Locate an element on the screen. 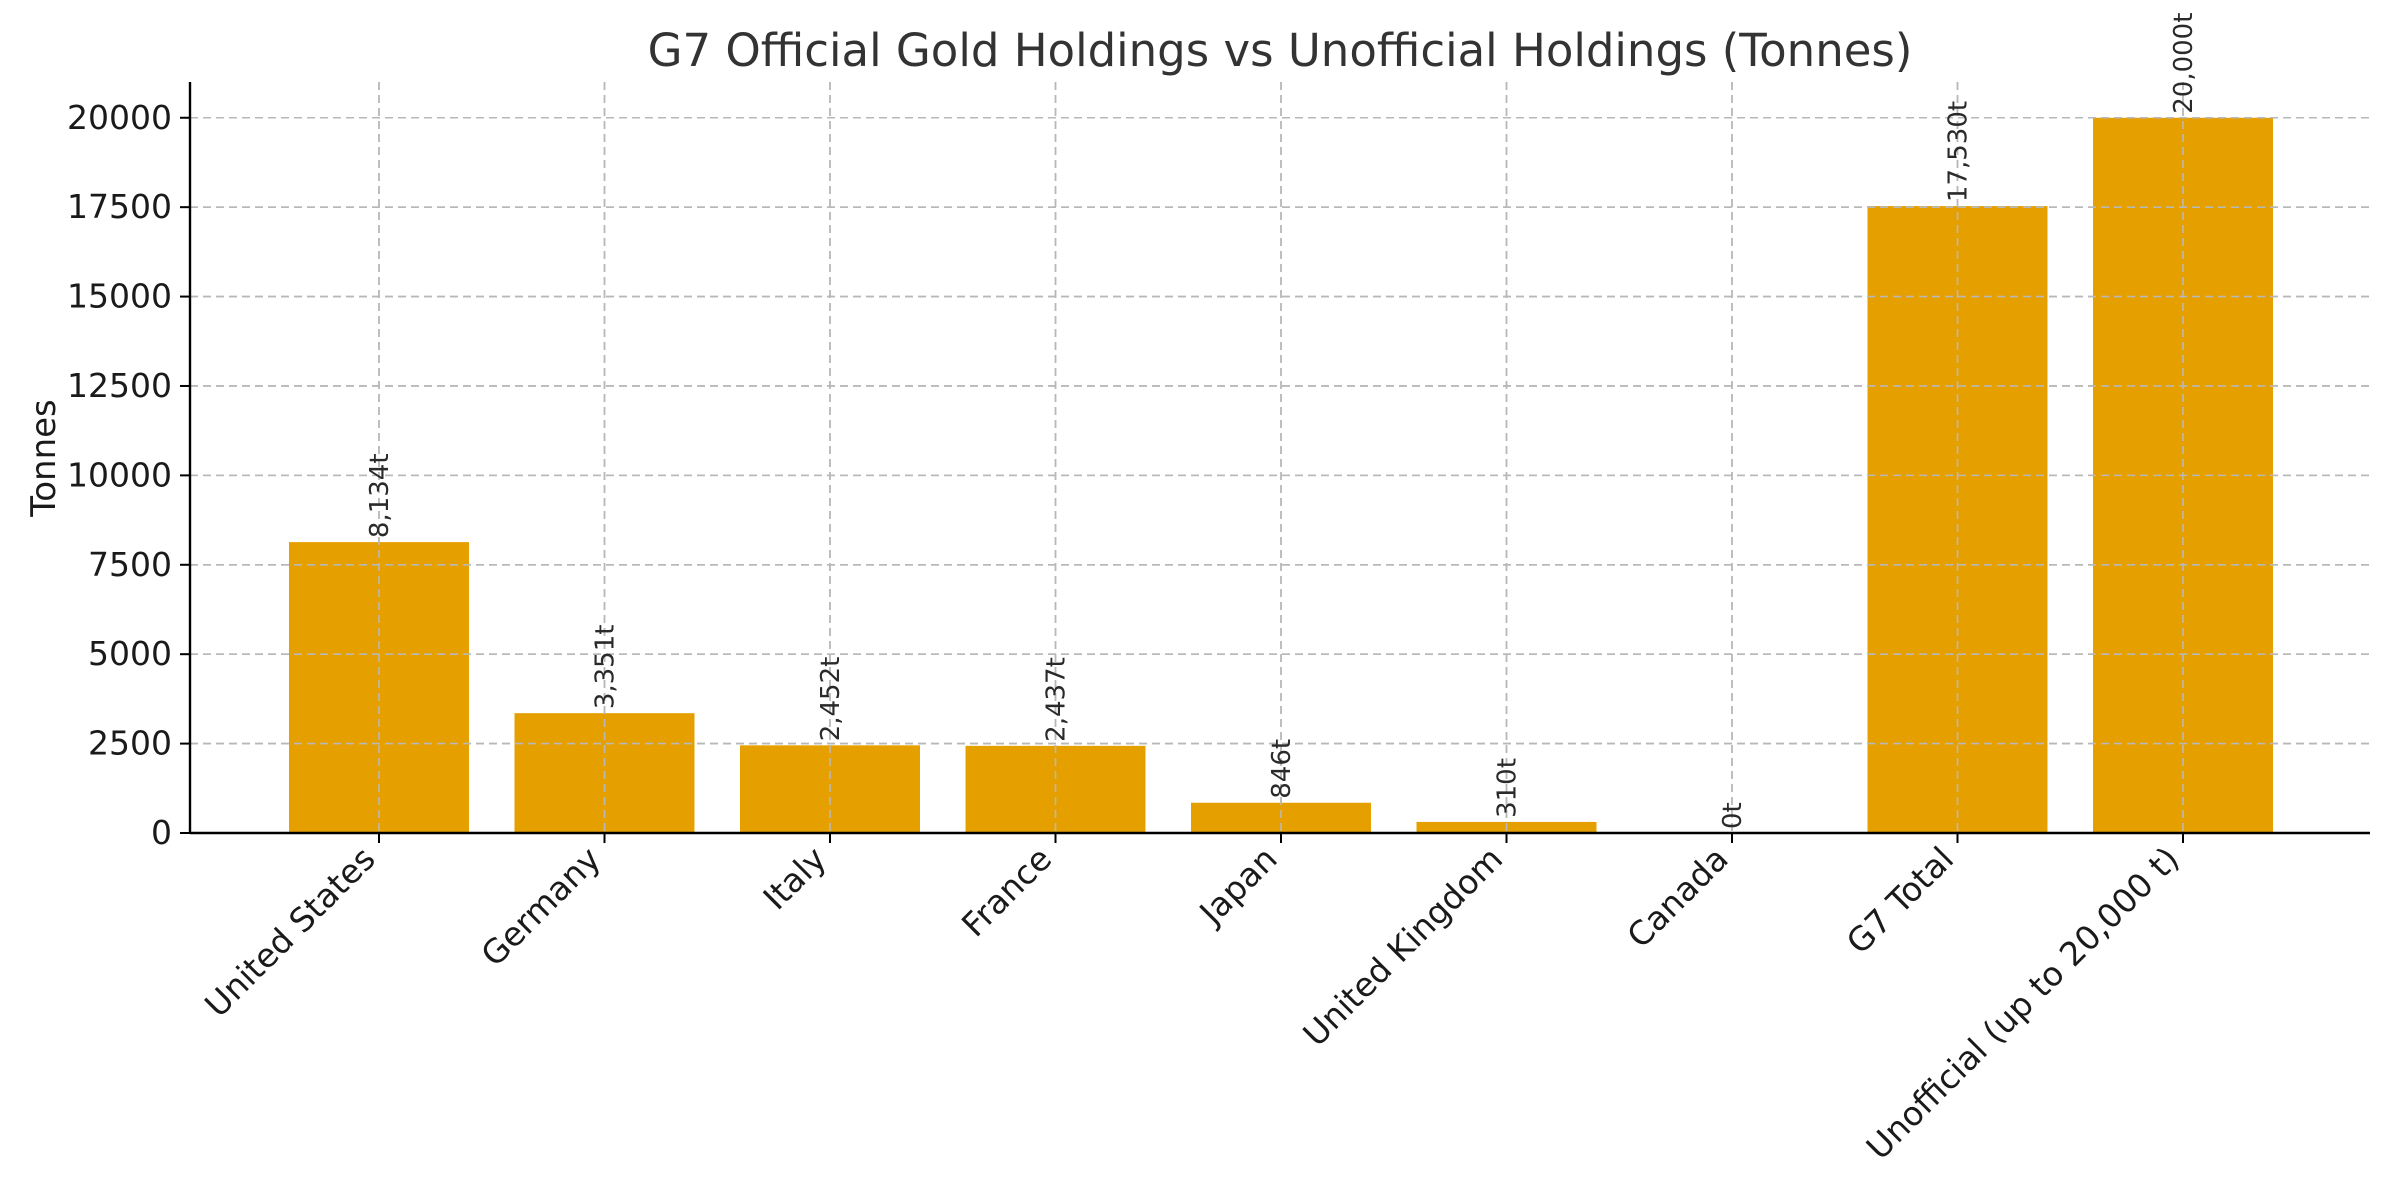 This screenshot has height=1200, width=2400. x-tick-label: Germany is located at coordinates (540, 906).